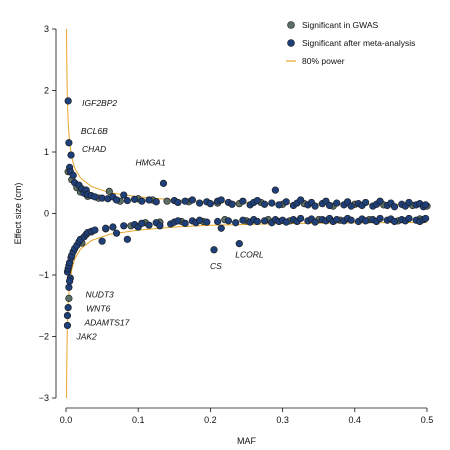 Image resolution: width=450 pixels, height=450 pixels. I want to click on gene-label-nudt3: NUDT3, so click(99, 294).